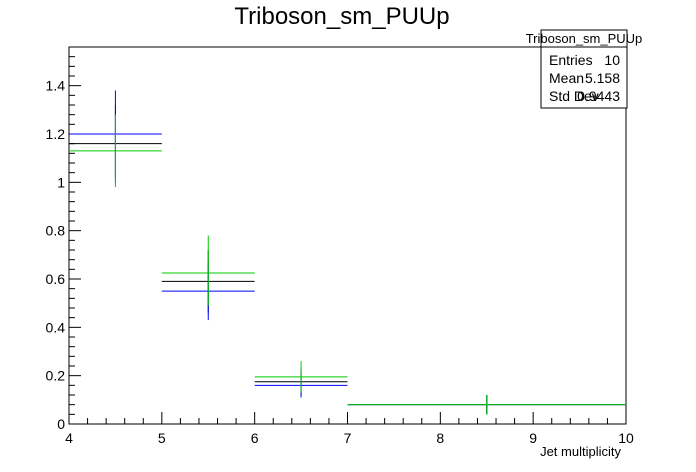  What do you see at coordinates (69, 438) in the screenshot?
I see `x-tick-label: 4` at bounding box center [69, 438].